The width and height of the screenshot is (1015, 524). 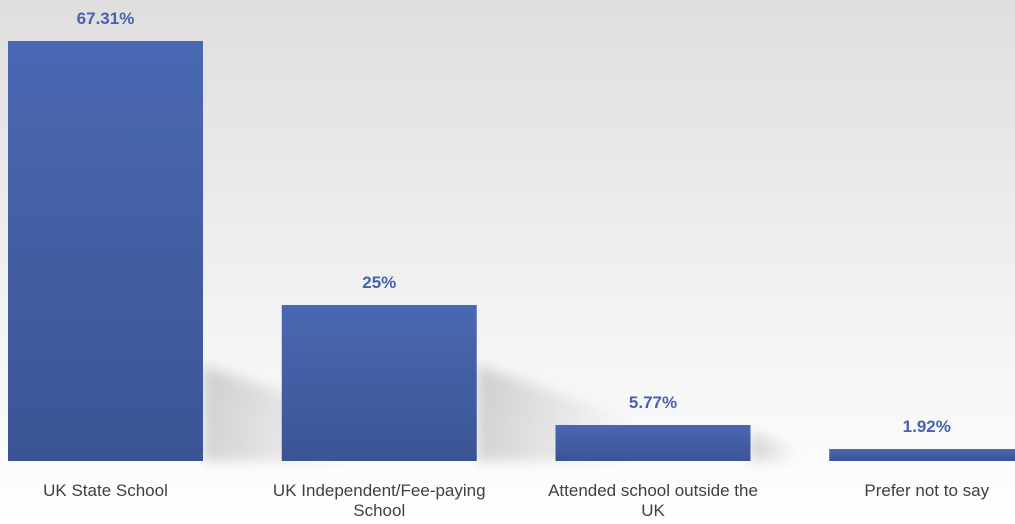 What do you see at coordinates (922, 455) in the screenshot?
I see `bar-prefer-not-to-say` at bounding box center [922, 455].